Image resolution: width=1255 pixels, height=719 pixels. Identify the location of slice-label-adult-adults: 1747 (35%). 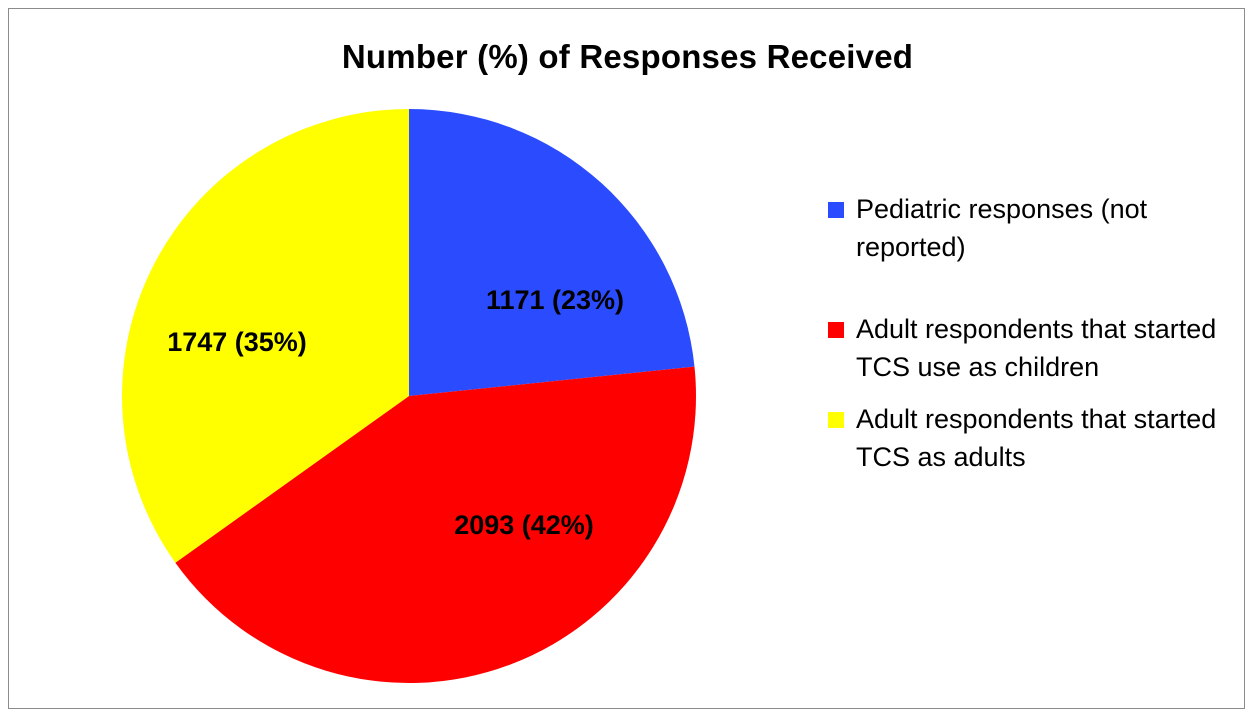
(237, 342).